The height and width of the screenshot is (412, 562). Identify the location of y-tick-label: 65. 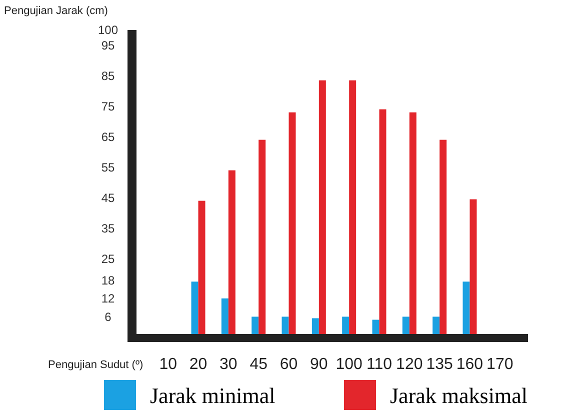
(108, 137).